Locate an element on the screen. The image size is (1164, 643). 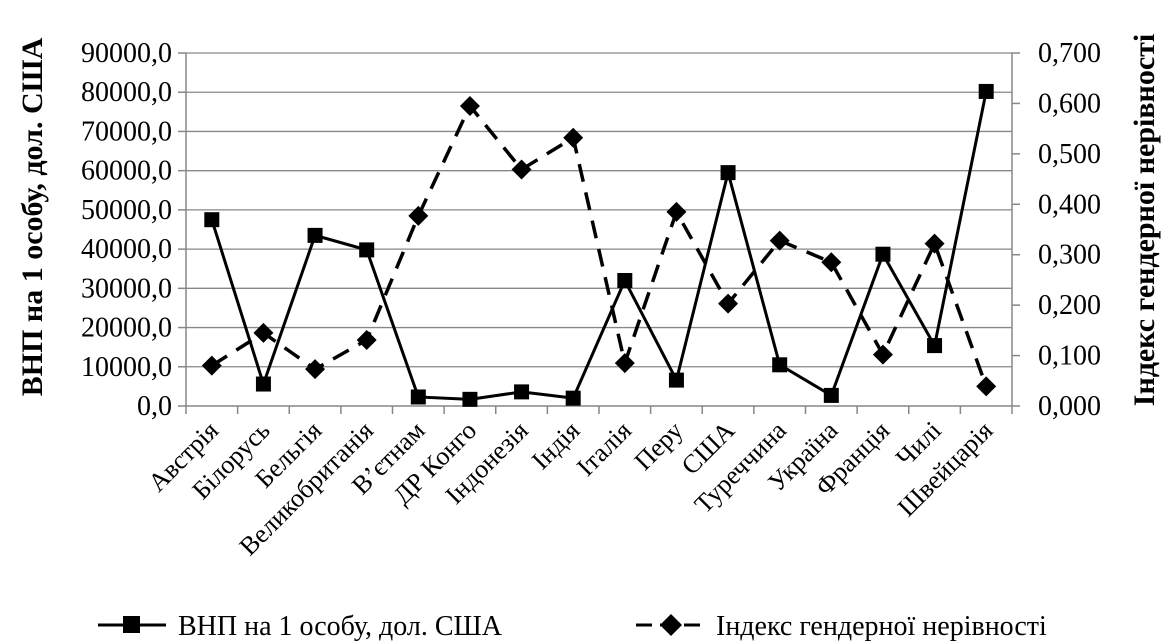
y-left-tick-label: 60000,0 is located at coordinates (126, 171).